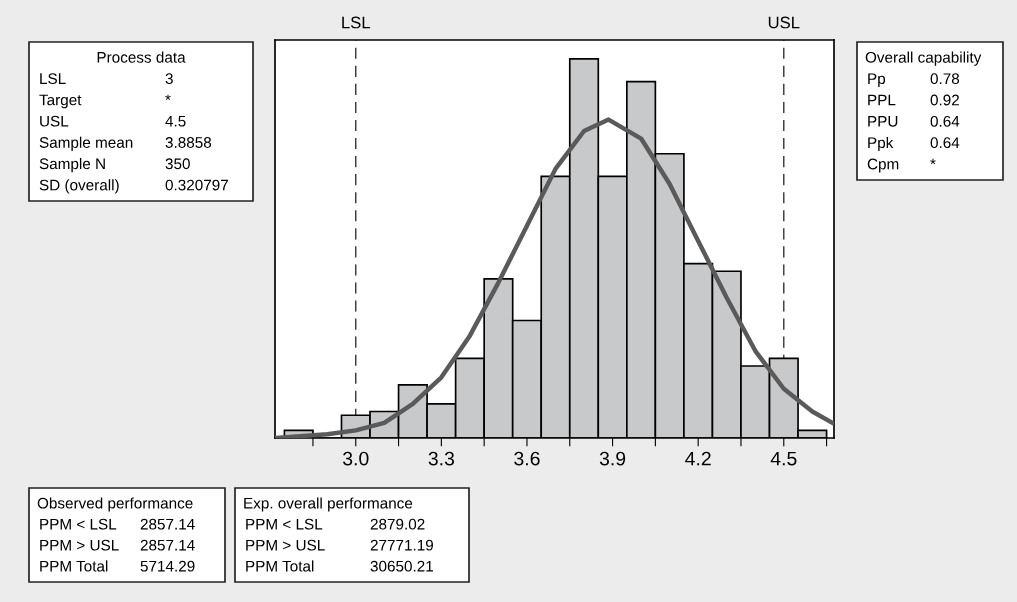  I want to click on x-tick-label: 4.5, so click(783, 458).